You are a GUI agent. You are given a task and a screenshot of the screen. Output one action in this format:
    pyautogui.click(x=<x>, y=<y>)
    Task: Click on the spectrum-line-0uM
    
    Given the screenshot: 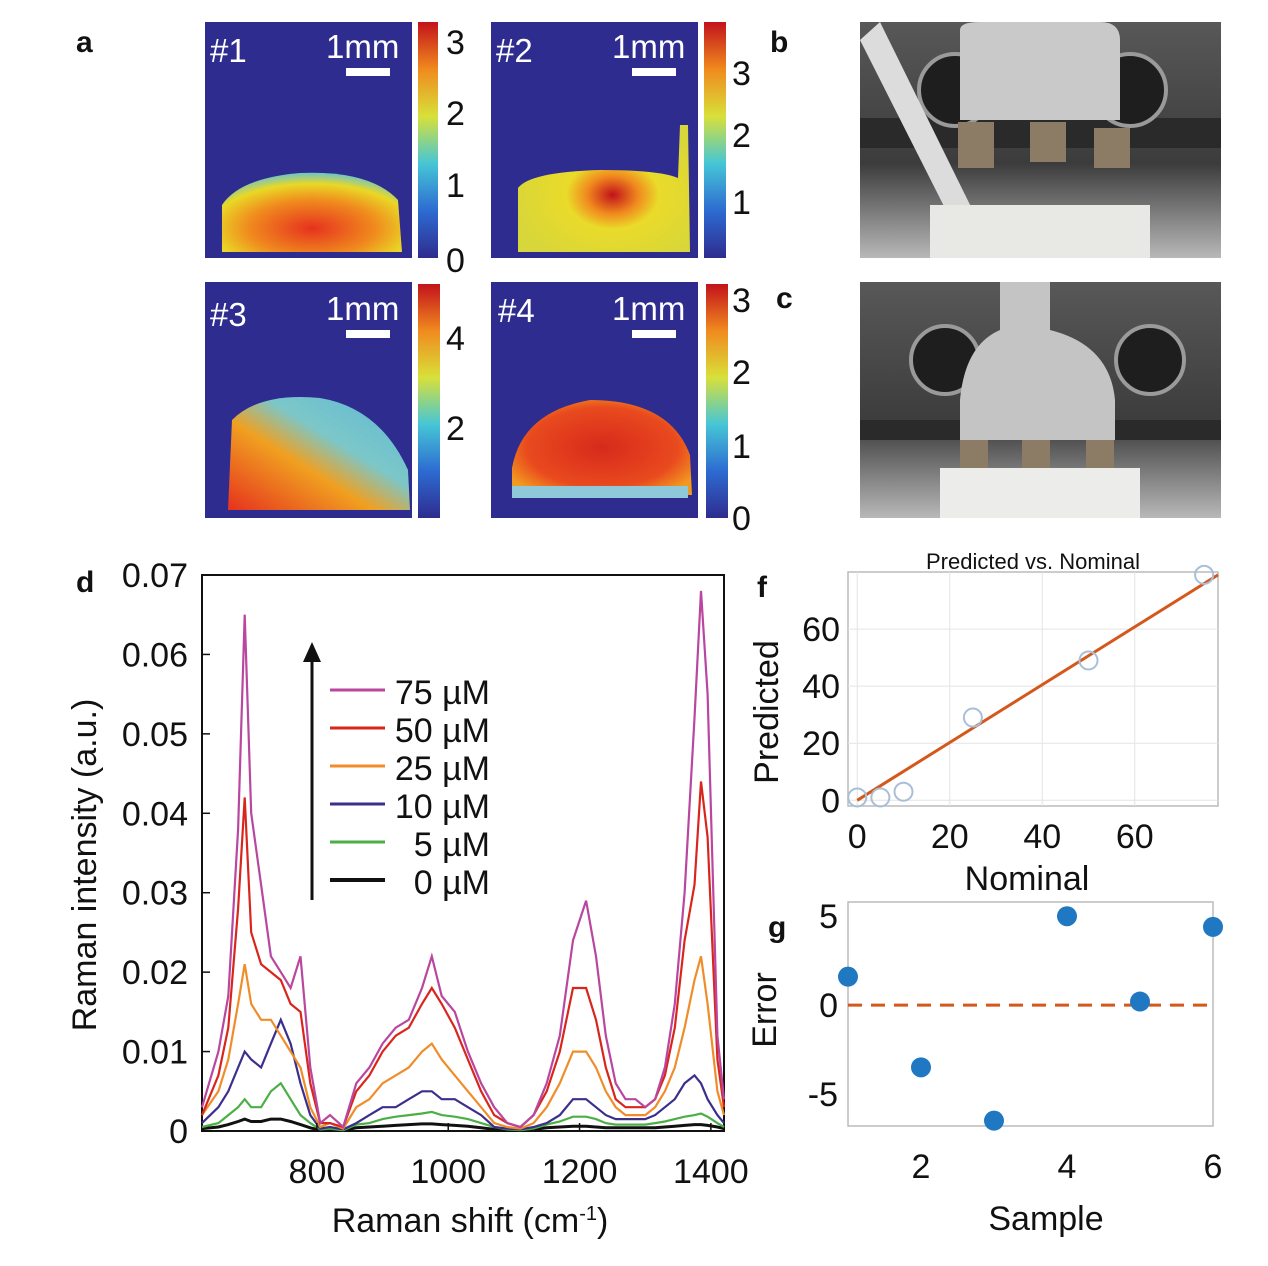 What is the action you would take?
    pyautogui.click(x=463, y=1124)
    